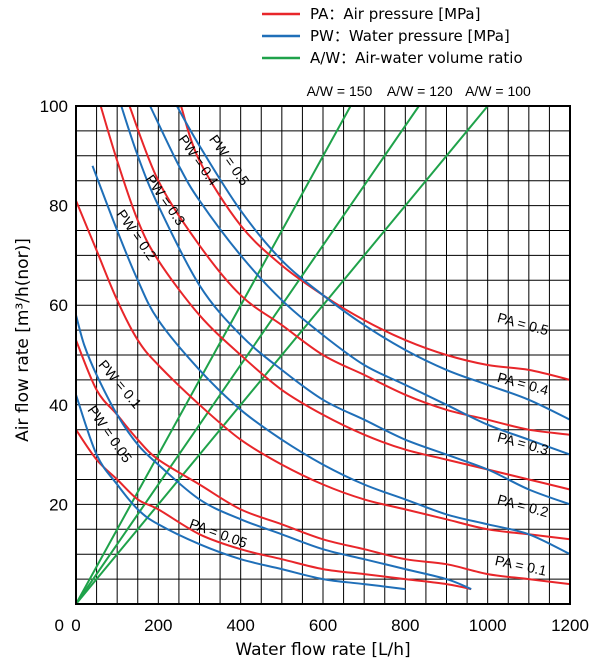  Describe the element at coordinates (488, 625) in the screenshot. I see `x-tick-label: 1000` at that location.